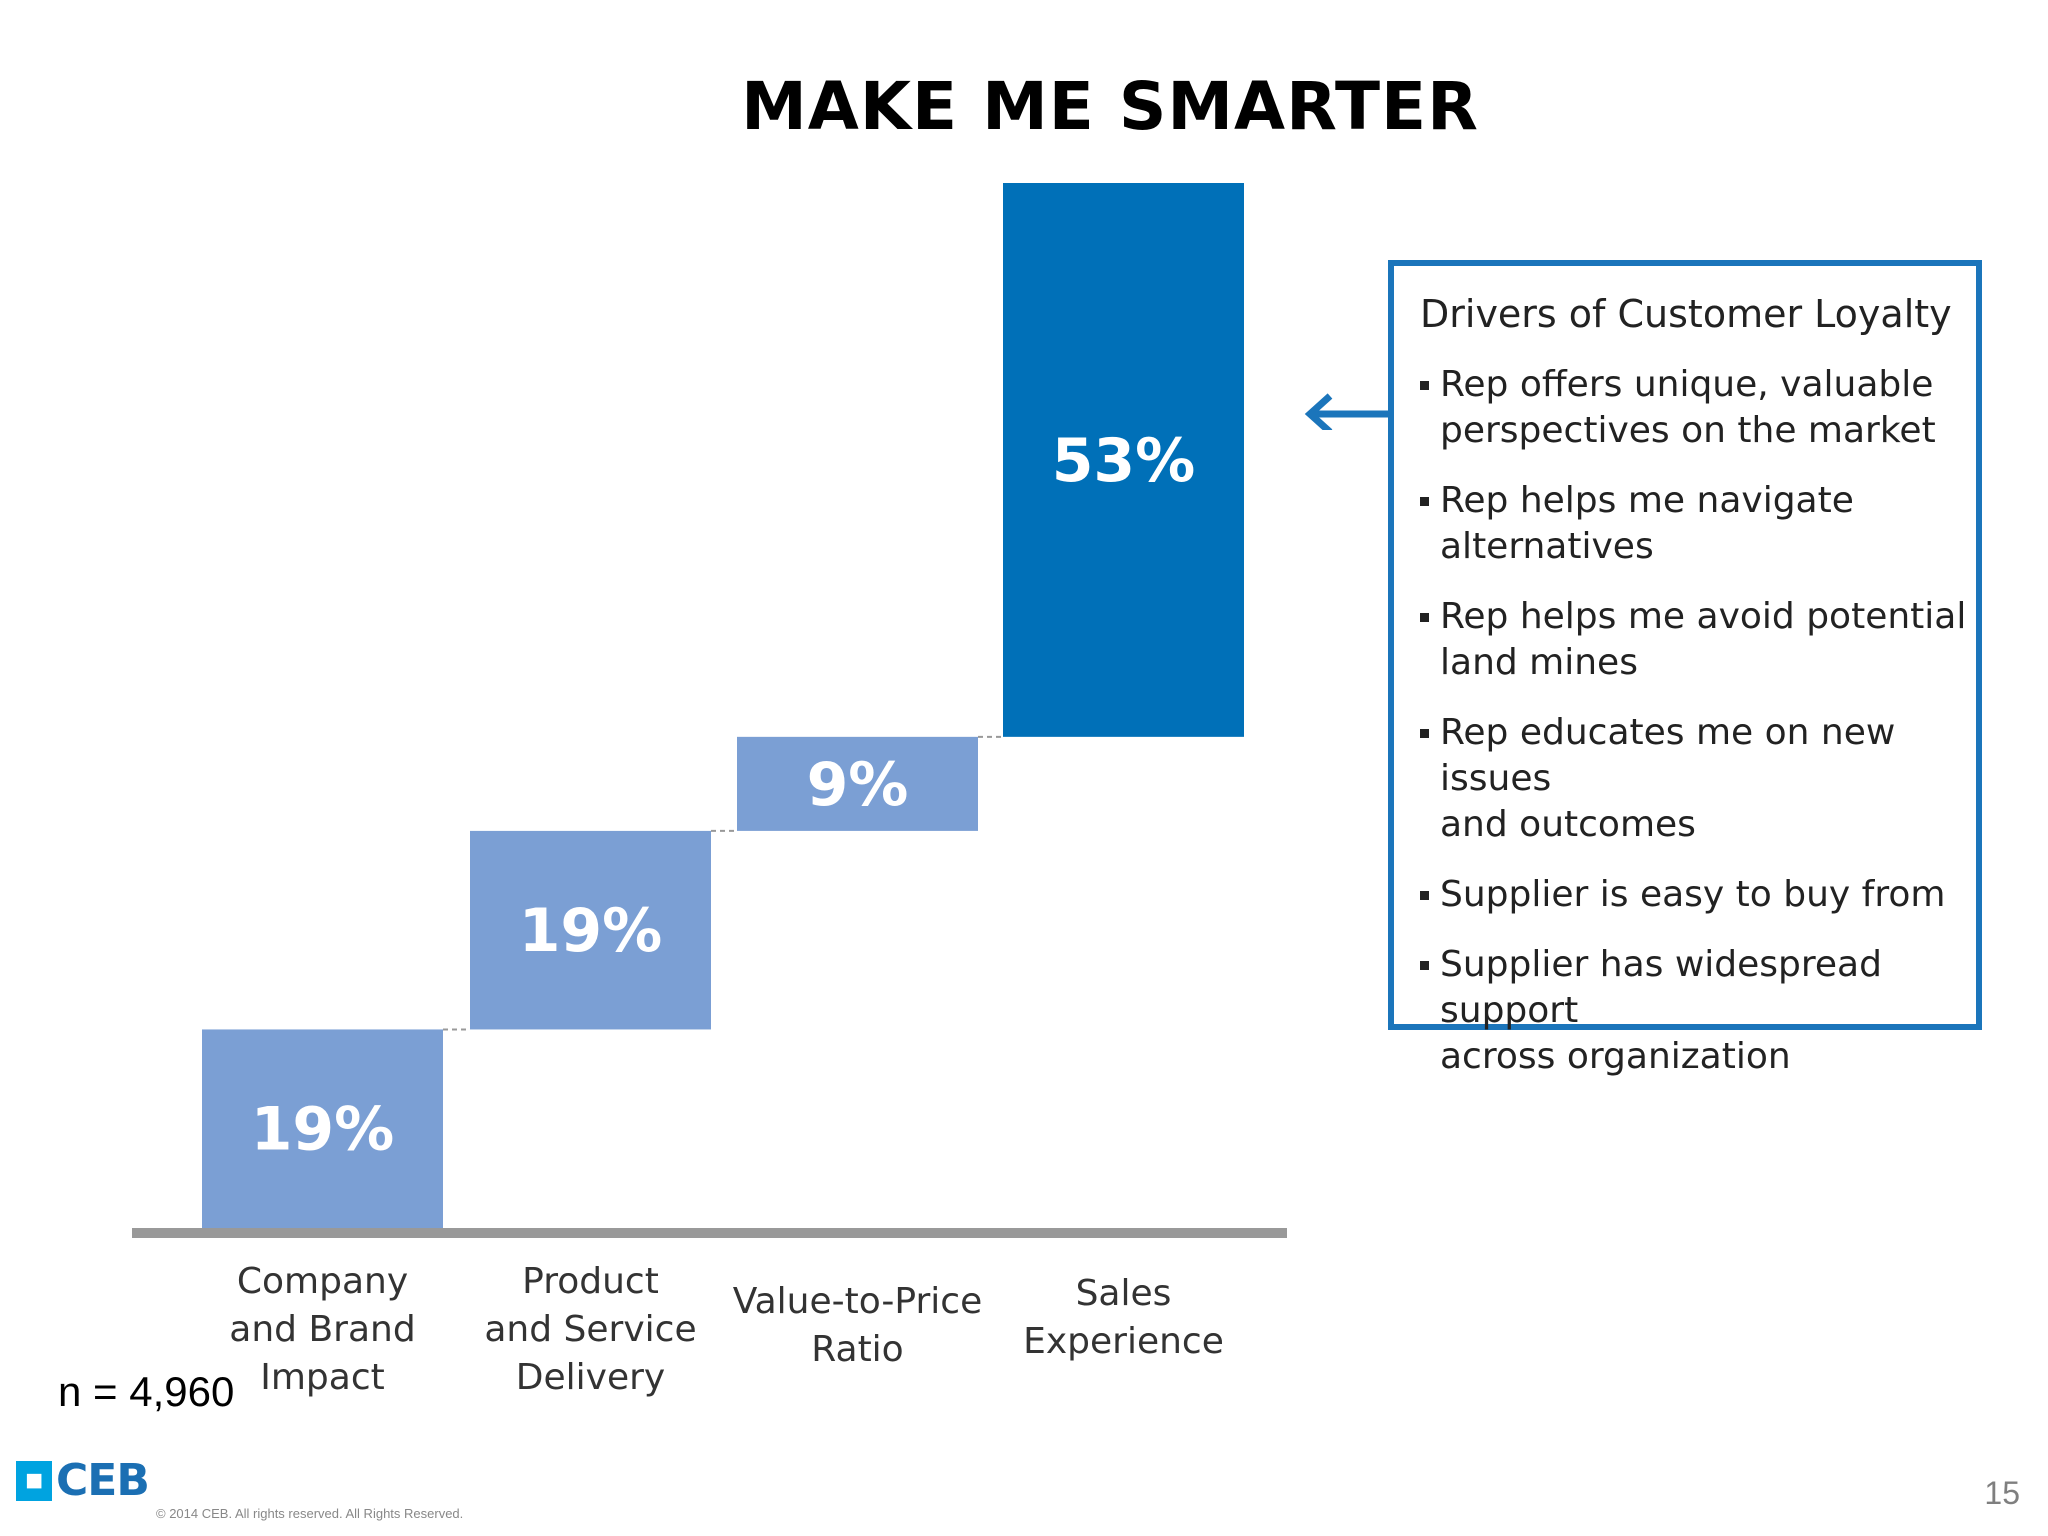 The image size is (2048, 1536). I want to click on sample-size: n = 4,960, so click(146, 1391).